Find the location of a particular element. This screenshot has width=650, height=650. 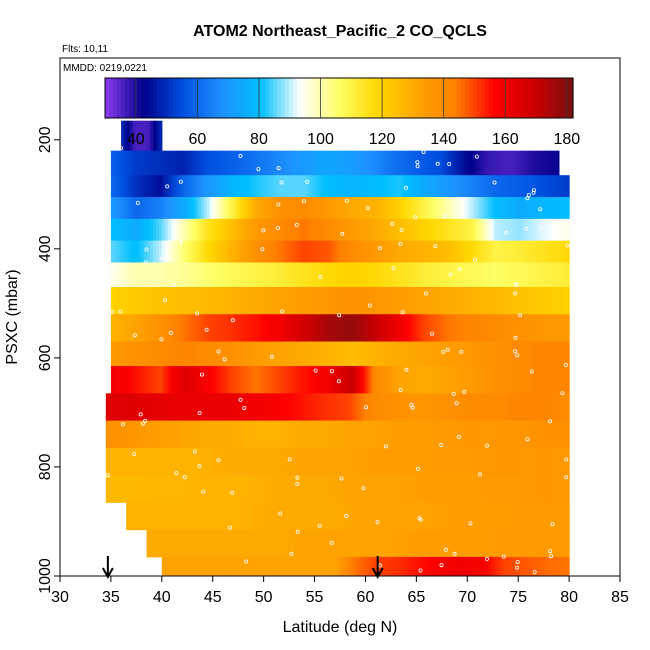

colorbar-tick-label: 80 is located at coordinates (259, 139).